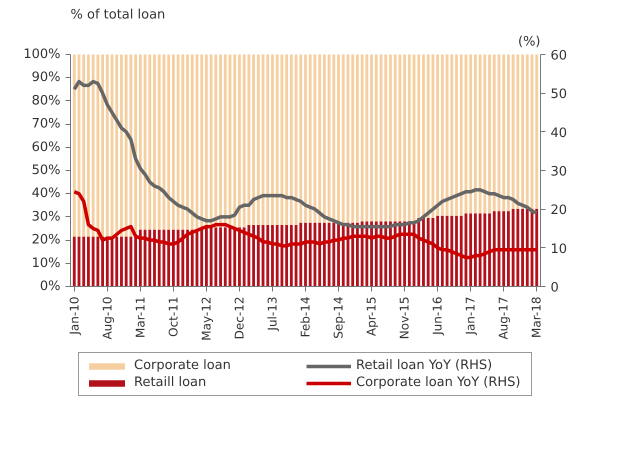 Image resolution: width=624 pixels, height=450 pixels. What do you see at coordinates (339, 317) in the screenshot?
I see `x-tick-label: Sep-14` at bounding box center [339, 317].